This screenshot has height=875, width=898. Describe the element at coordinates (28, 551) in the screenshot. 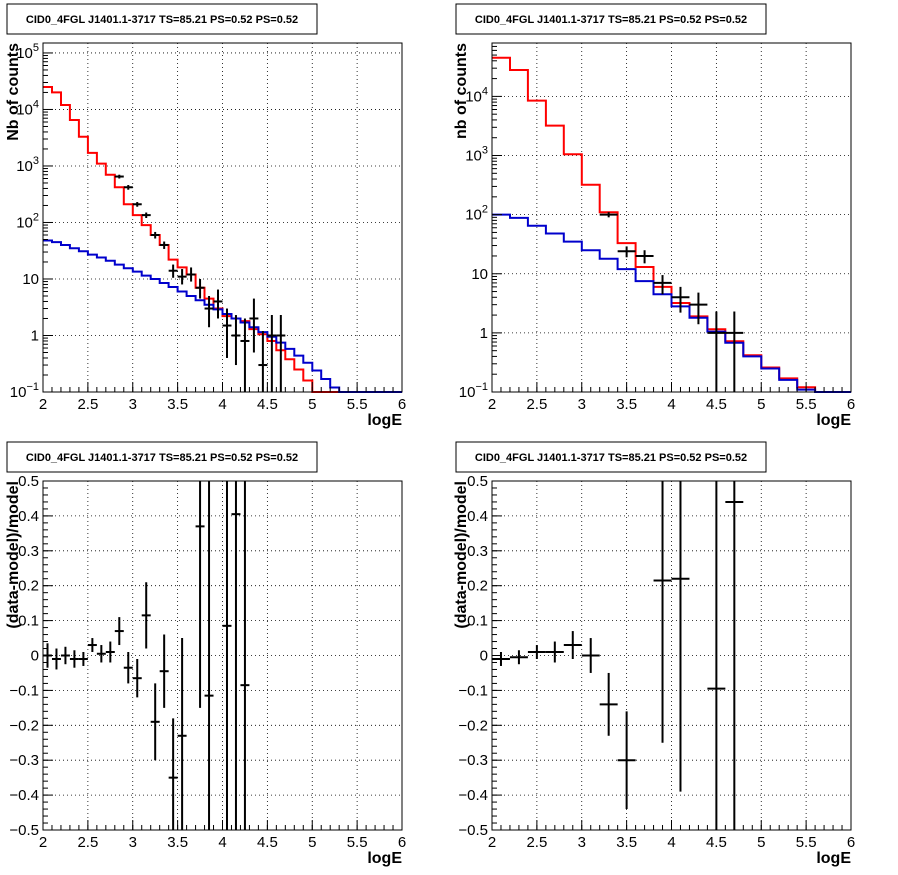

I see `y-tick-label: 0.3` at that location.